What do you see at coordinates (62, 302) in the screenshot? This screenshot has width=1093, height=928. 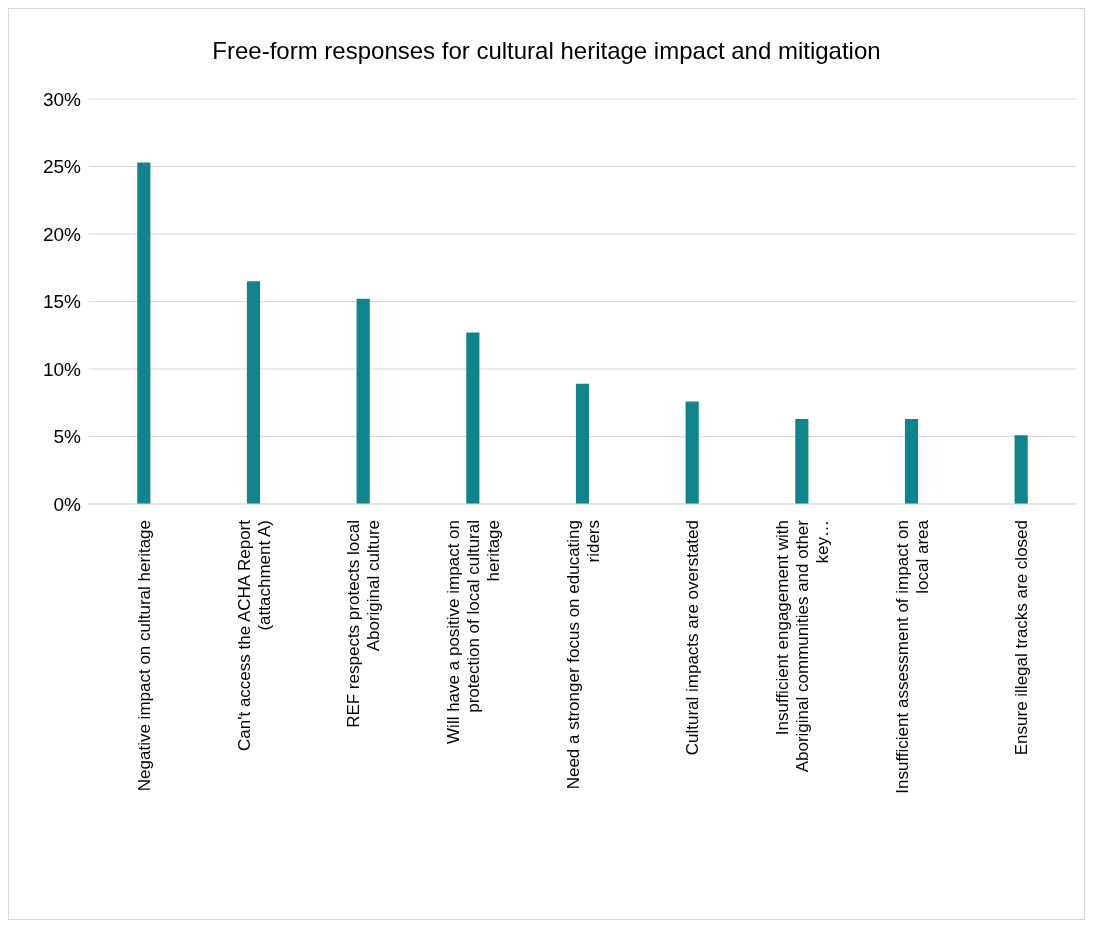 I see `y-tick-label: 15%` at bounding box center [62, 302].